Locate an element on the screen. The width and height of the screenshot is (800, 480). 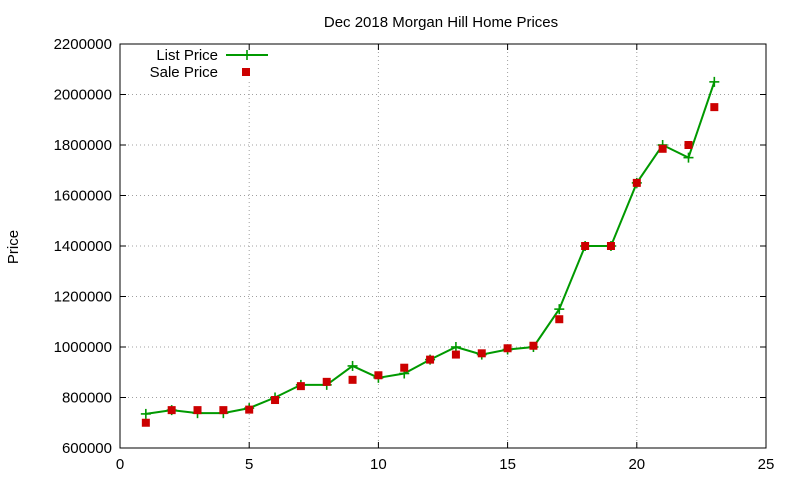
y-tick-label: 1000000 is located at coordinates (83, 347).